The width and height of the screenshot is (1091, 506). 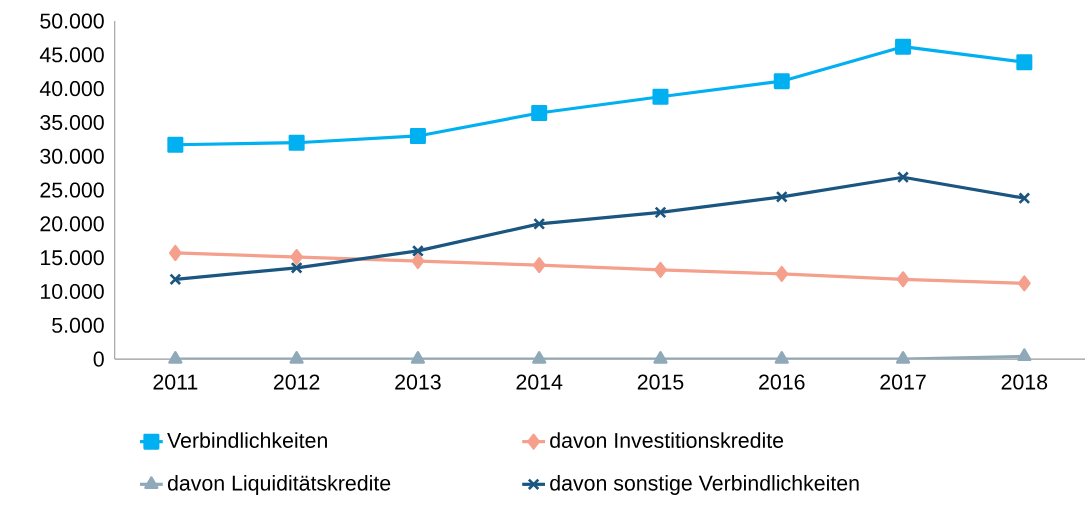 What do you see at coordinates (704, 484) in the screenshot?
I see `legend-label: davon sonstige Verbindlichkeiten` at bounding box center [704, 484].